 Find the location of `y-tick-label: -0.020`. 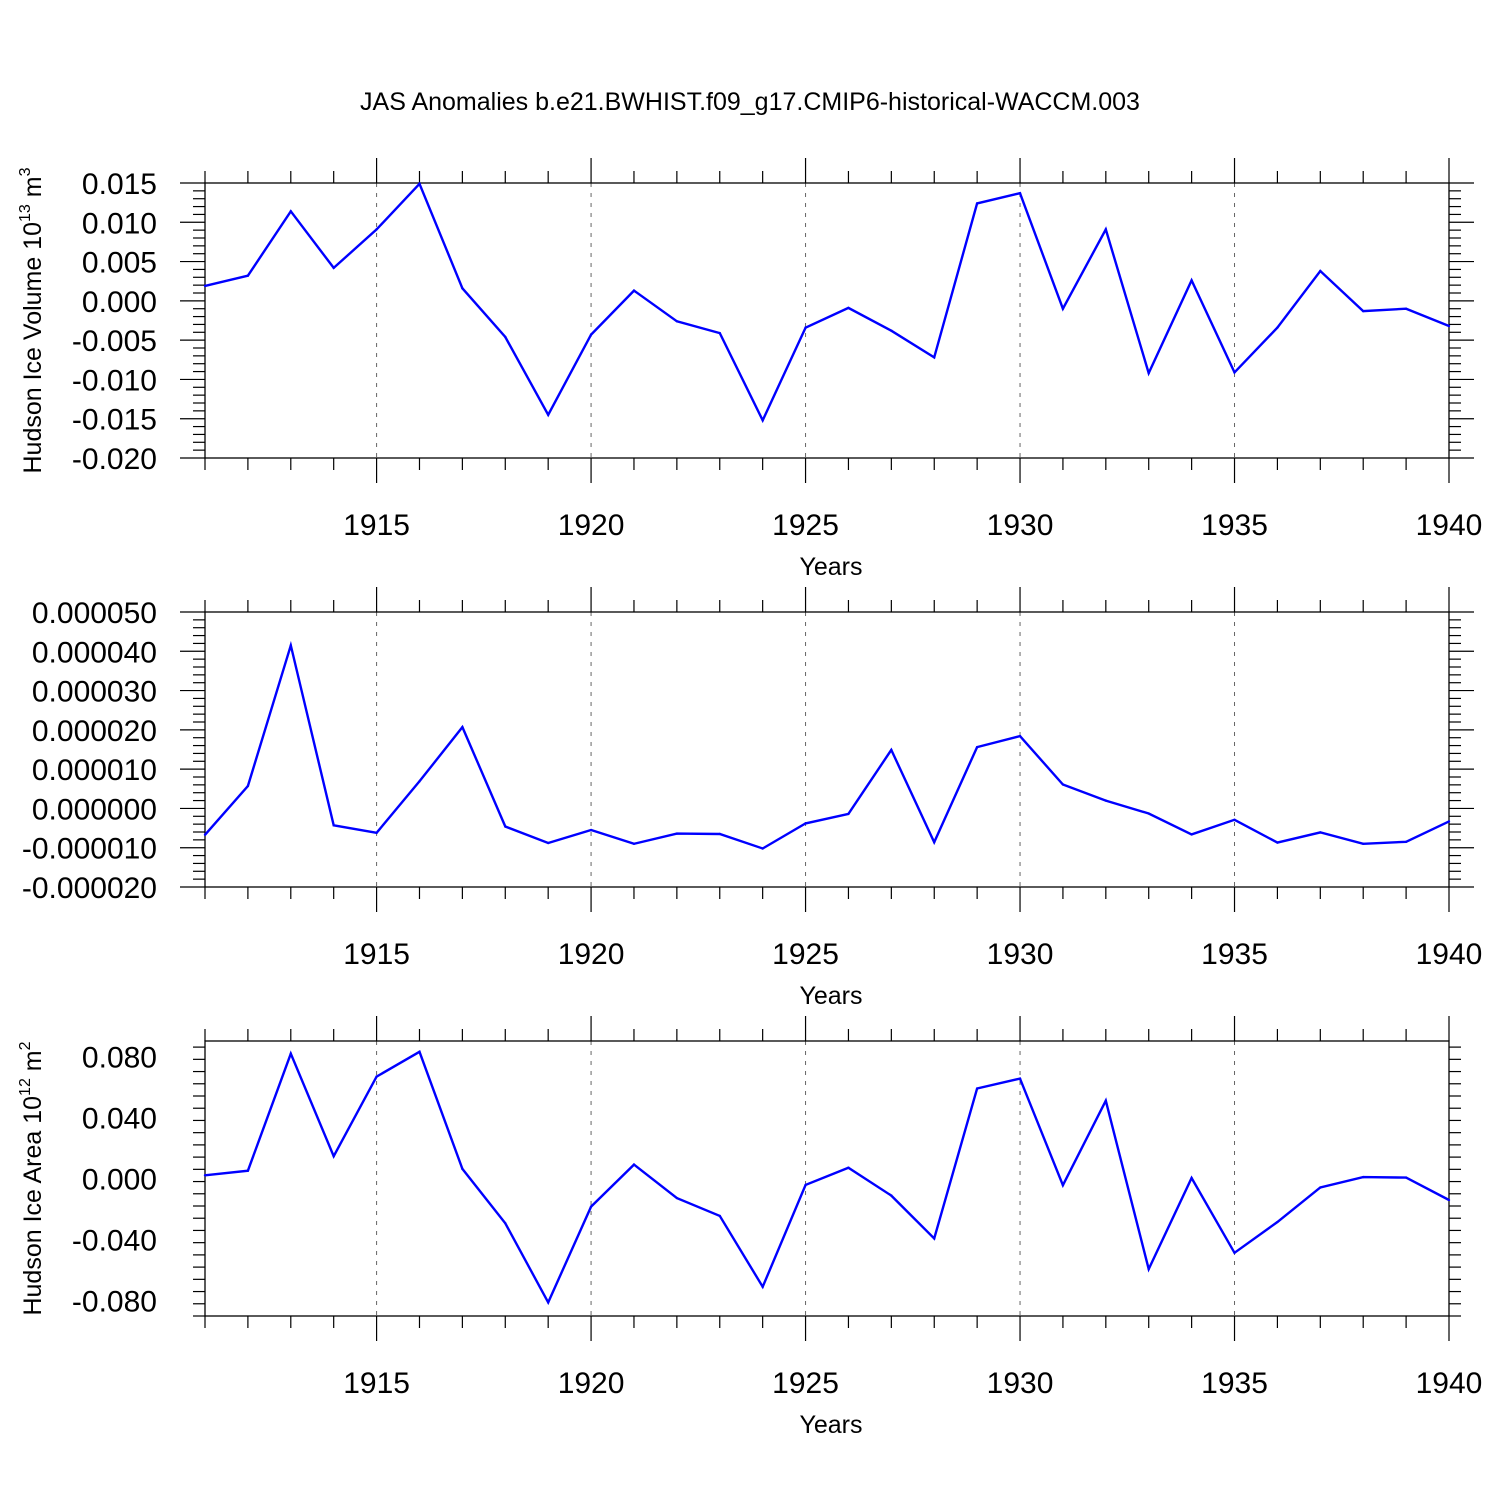

y-tick-label: -0.020 is located at coordinates (114, 459).